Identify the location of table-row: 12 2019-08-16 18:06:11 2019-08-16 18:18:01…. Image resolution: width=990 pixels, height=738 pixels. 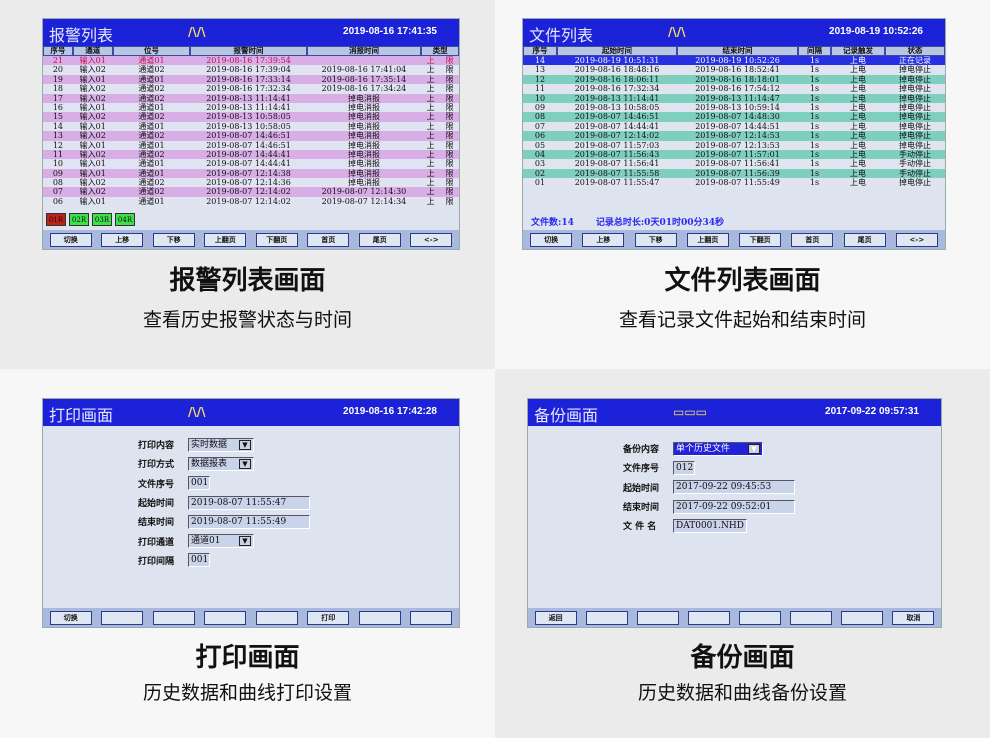
(734, 79).